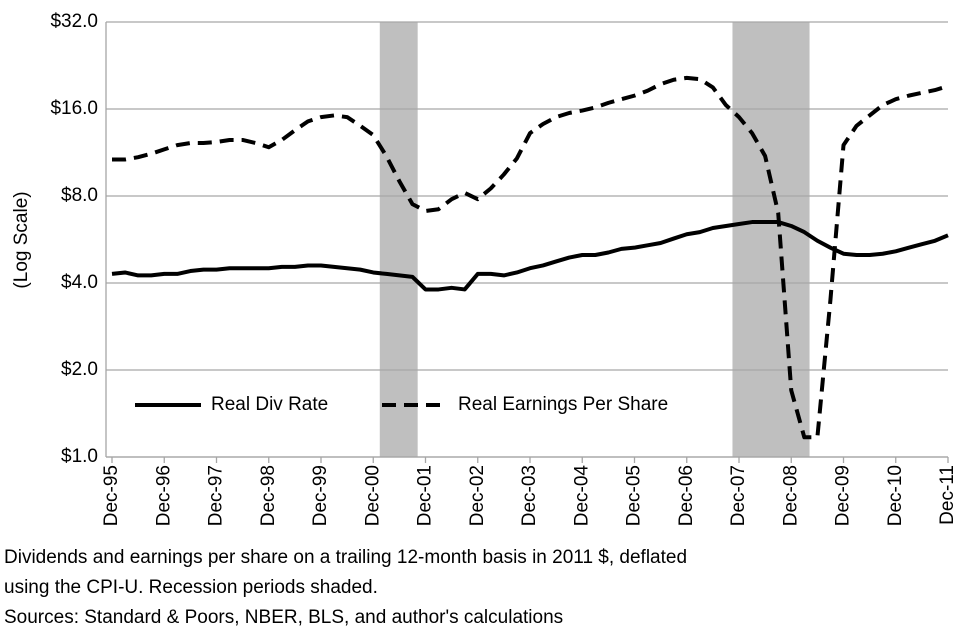 The height and width of the screenshot is (636, 963). What do you see at coordinates (581, 496) in the screenshot?
I see `x-tick-label: Dec-04` at bounding box center [581, 496].